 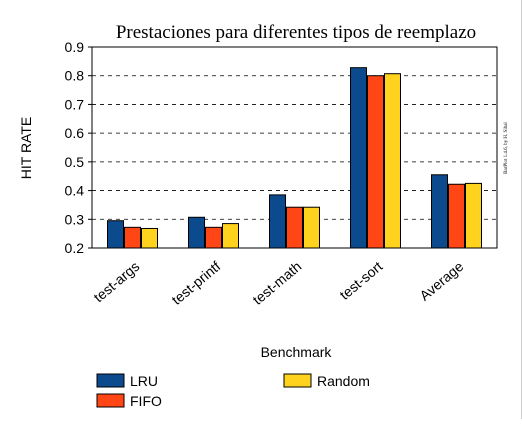 What do you see at coordinates (297, 380) in the screenshot?
I see `legend-swatch-random` at bounding box center [297, 380].